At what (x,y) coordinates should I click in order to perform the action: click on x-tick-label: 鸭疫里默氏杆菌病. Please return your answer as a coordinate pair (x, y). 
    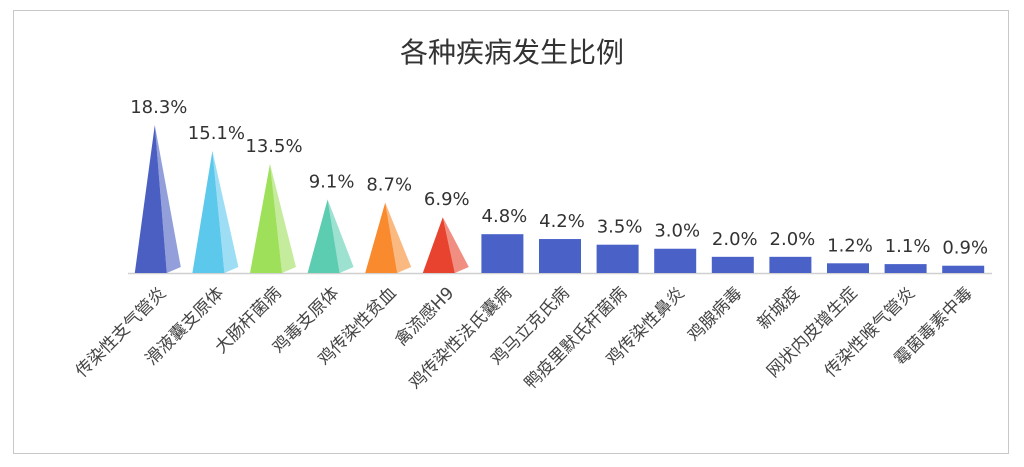
    Looking at the image, I should click on (576, 338).